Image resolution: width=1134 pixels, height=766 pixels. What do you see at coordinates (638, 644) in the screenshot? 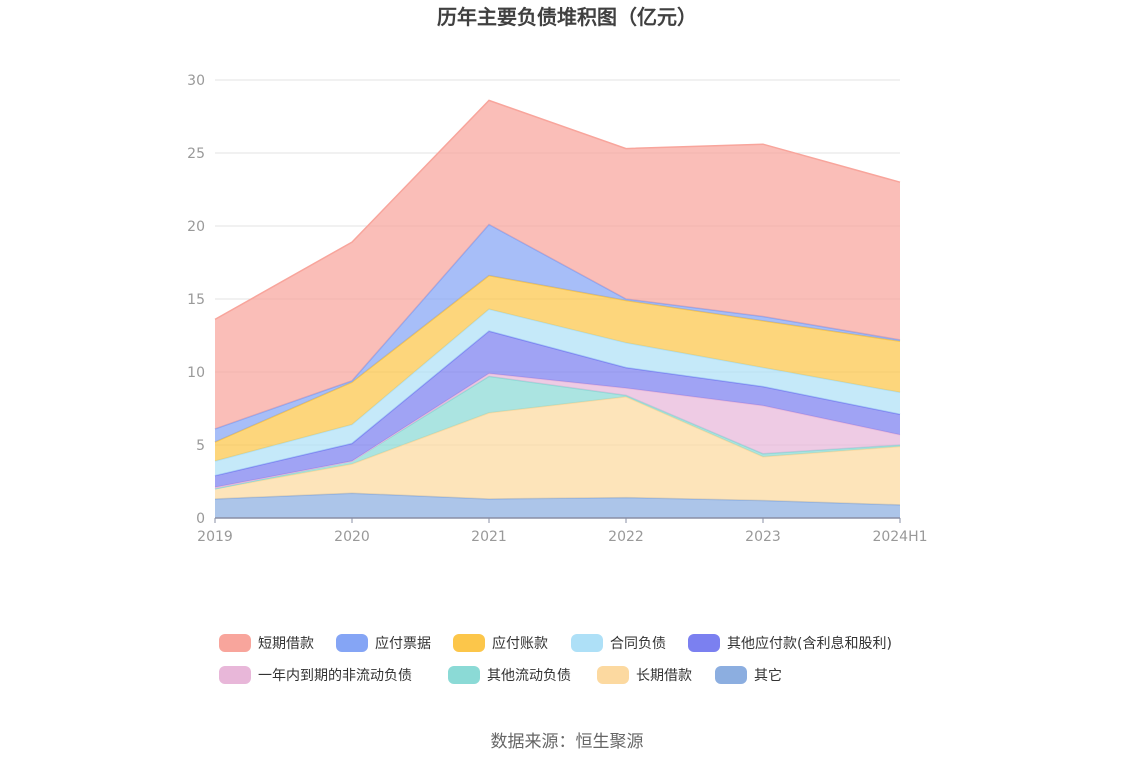
I see `legend-label: 合同负债` at bounding box center [638, 644].